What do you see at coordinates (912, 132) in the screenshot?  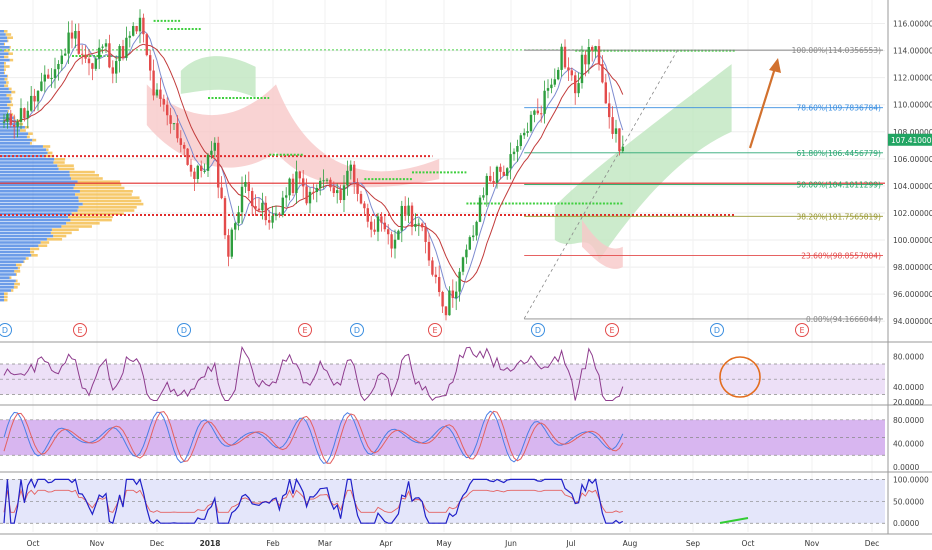 I see `y-tick-label: 108.0000000` at bounding box center [912, 132].